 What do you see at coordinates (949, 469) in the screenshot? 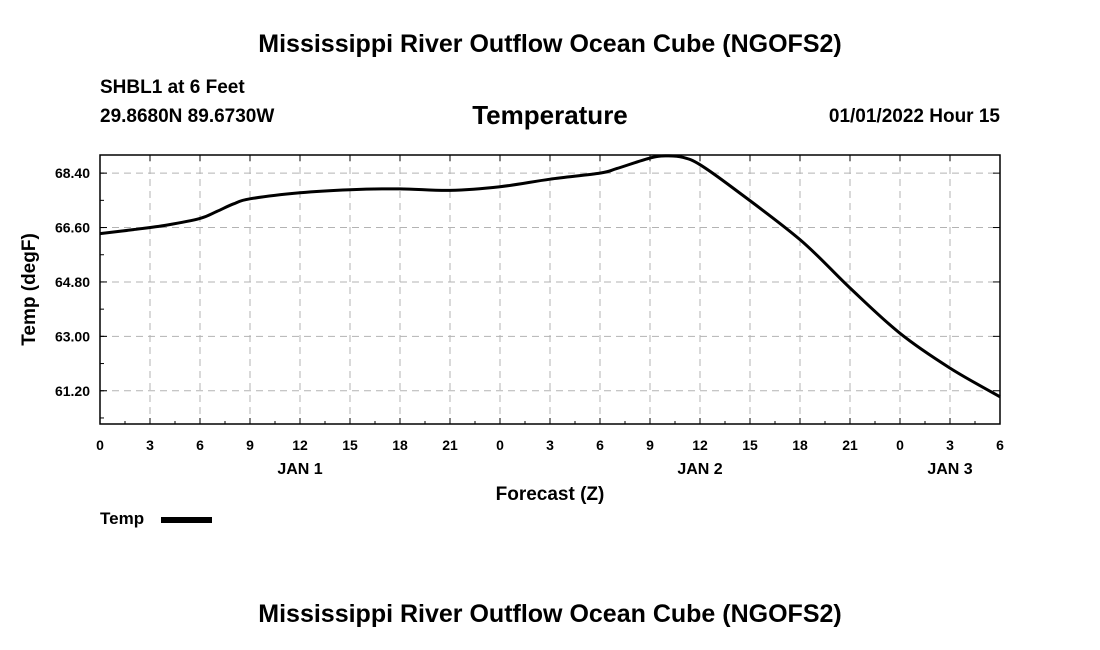
I see `x-day-label: JAN 3` at bounding box center [949, 469].